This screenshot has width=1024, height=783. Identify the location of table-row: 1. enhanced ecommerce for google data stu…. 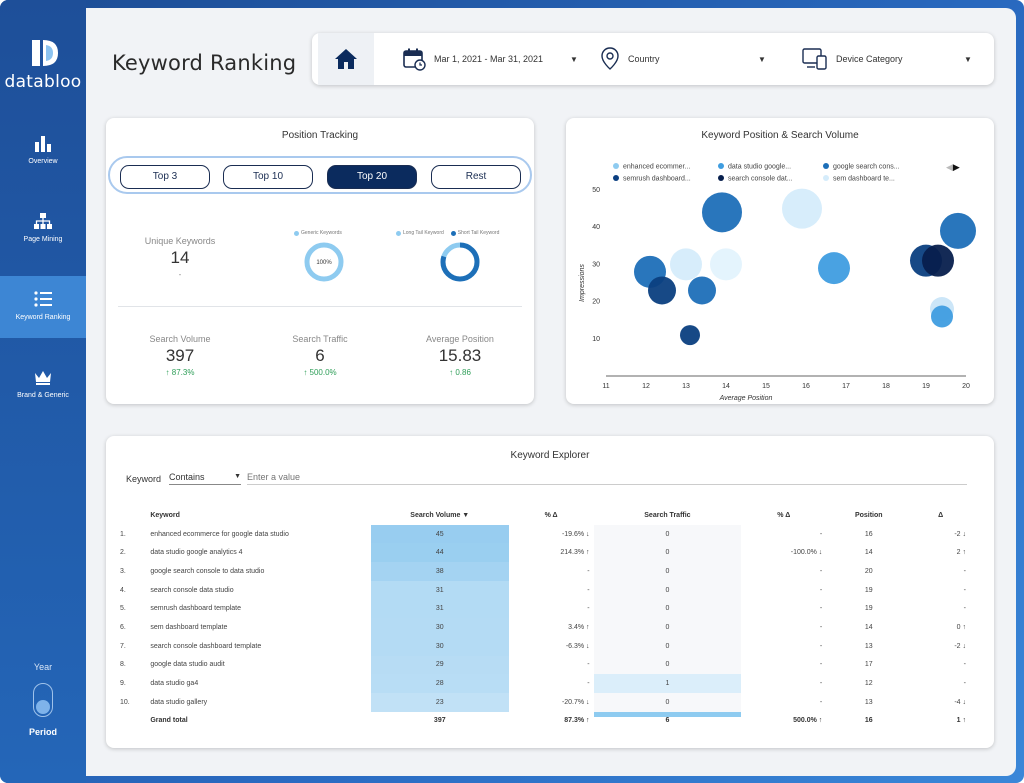
(543, 534).